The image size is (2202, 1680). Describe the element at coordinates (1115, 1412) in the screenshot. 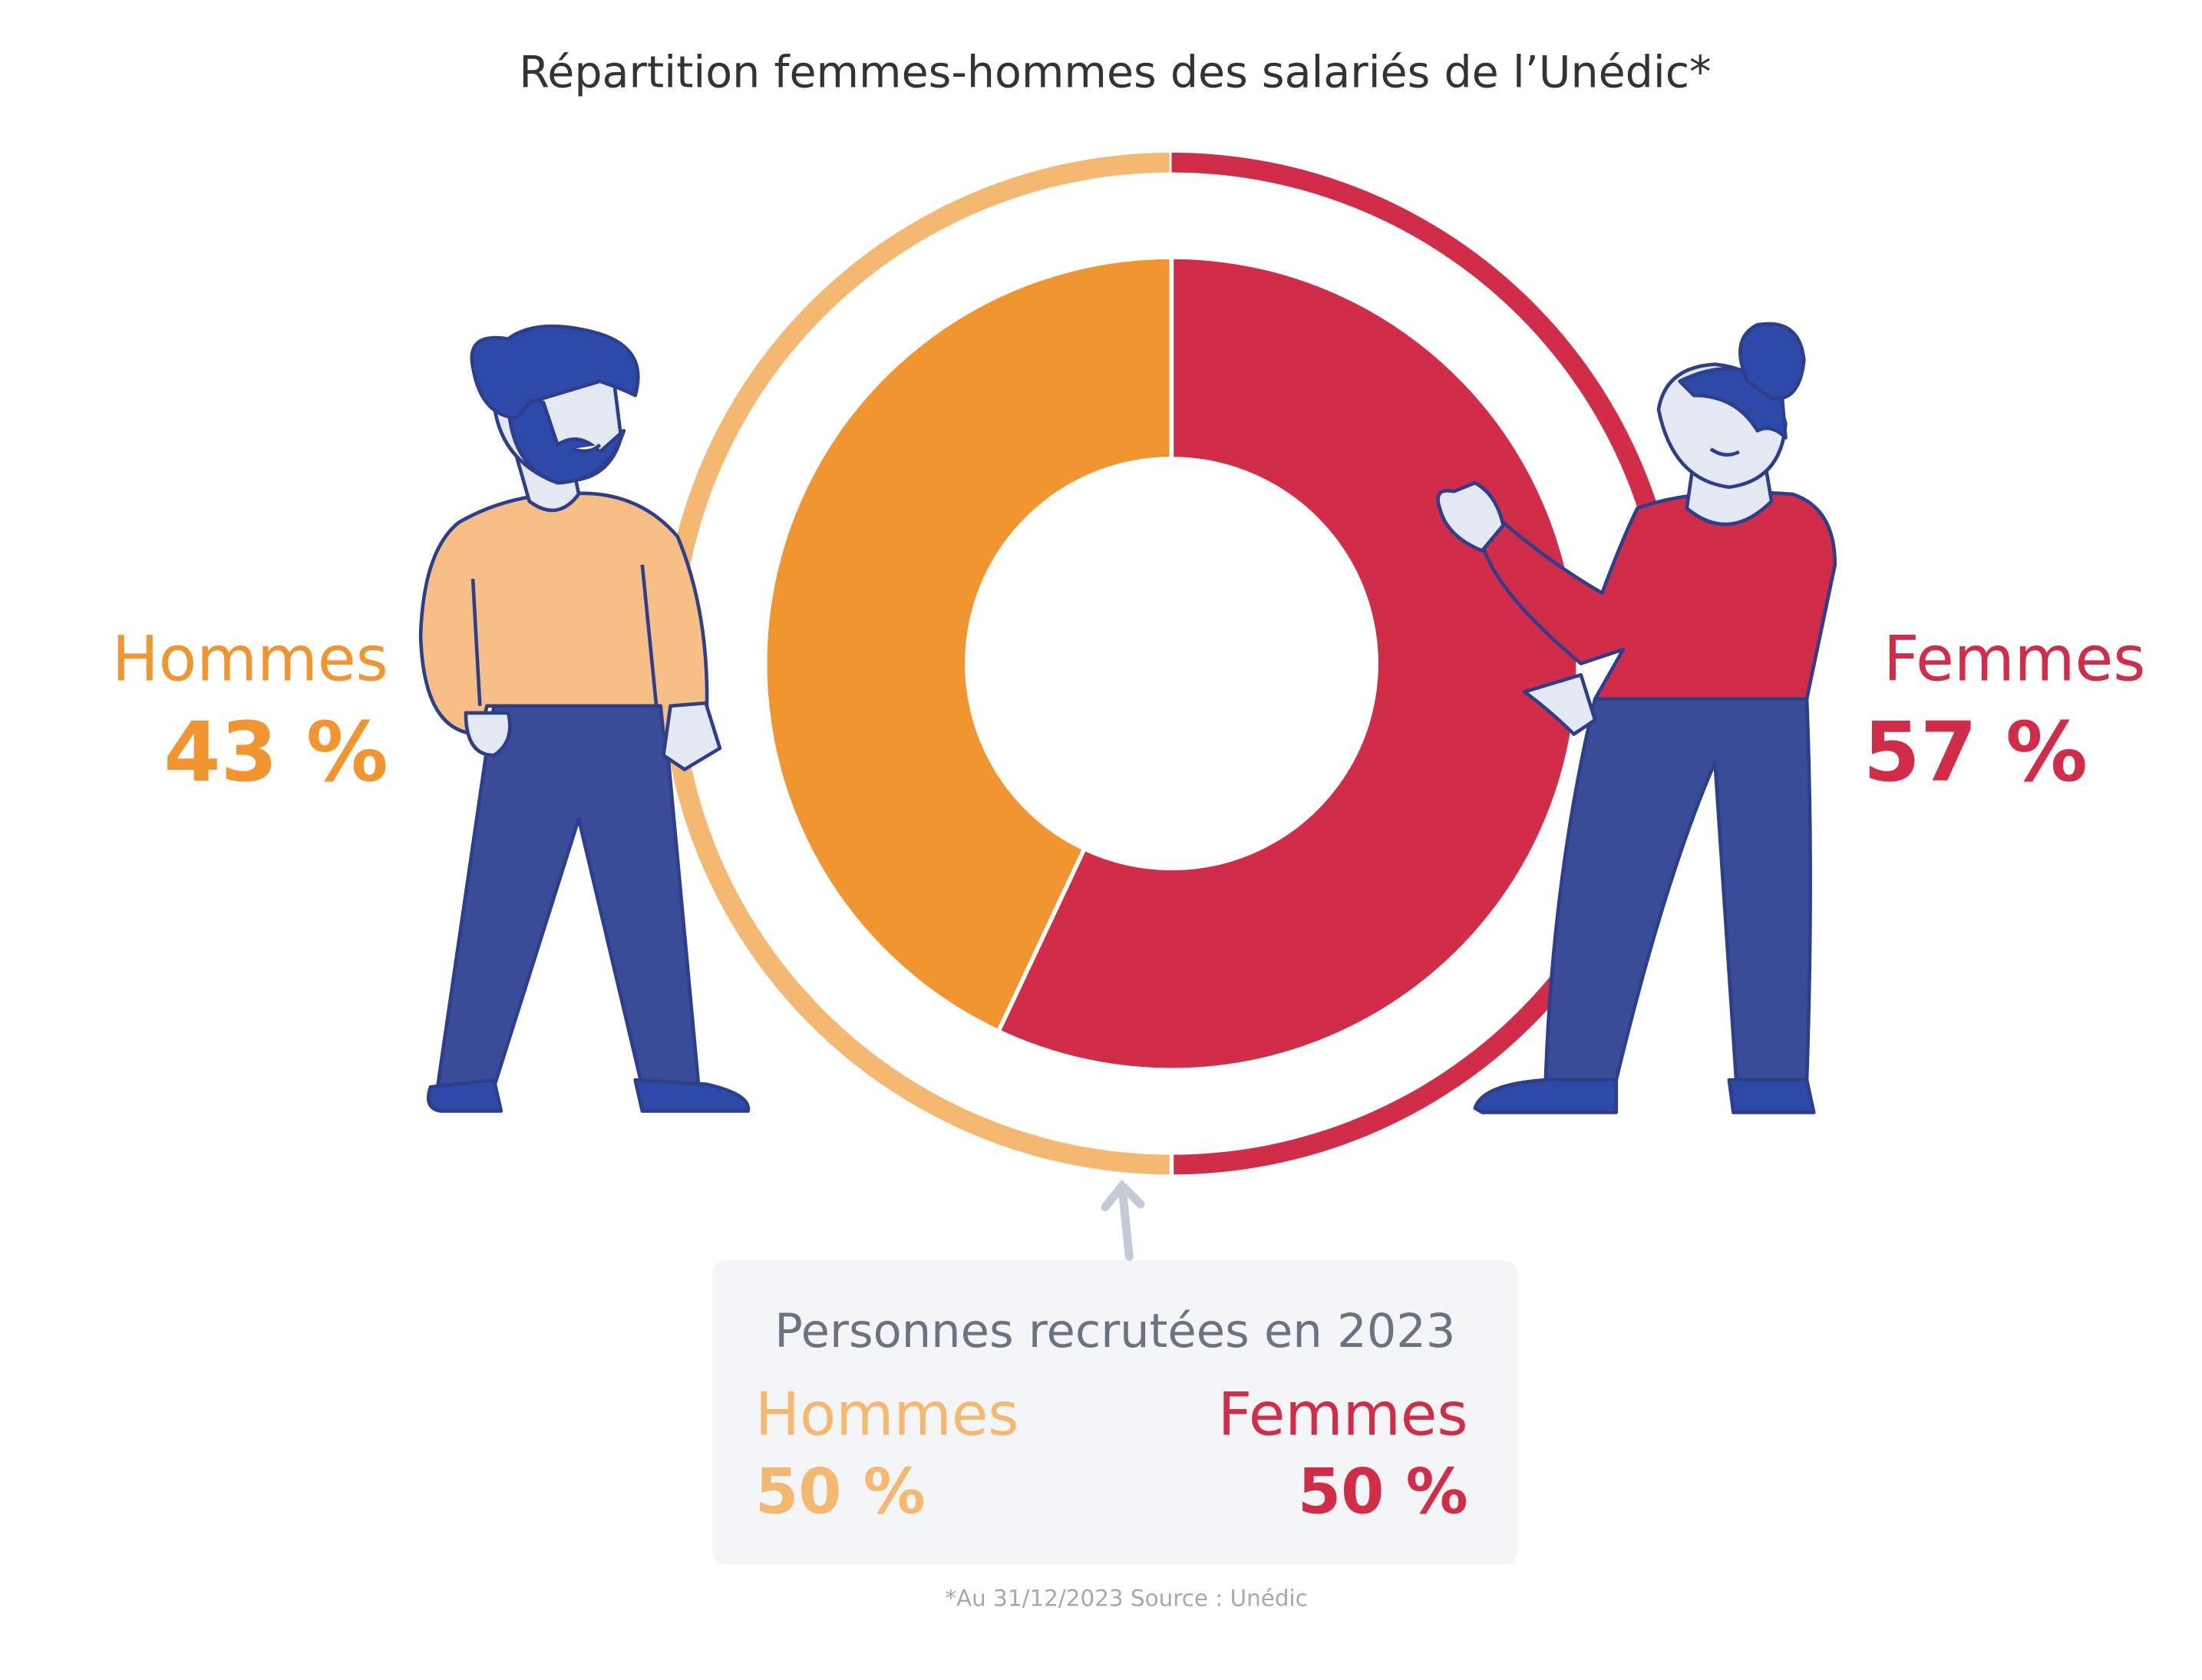

I see `recruitment-box` at that location.